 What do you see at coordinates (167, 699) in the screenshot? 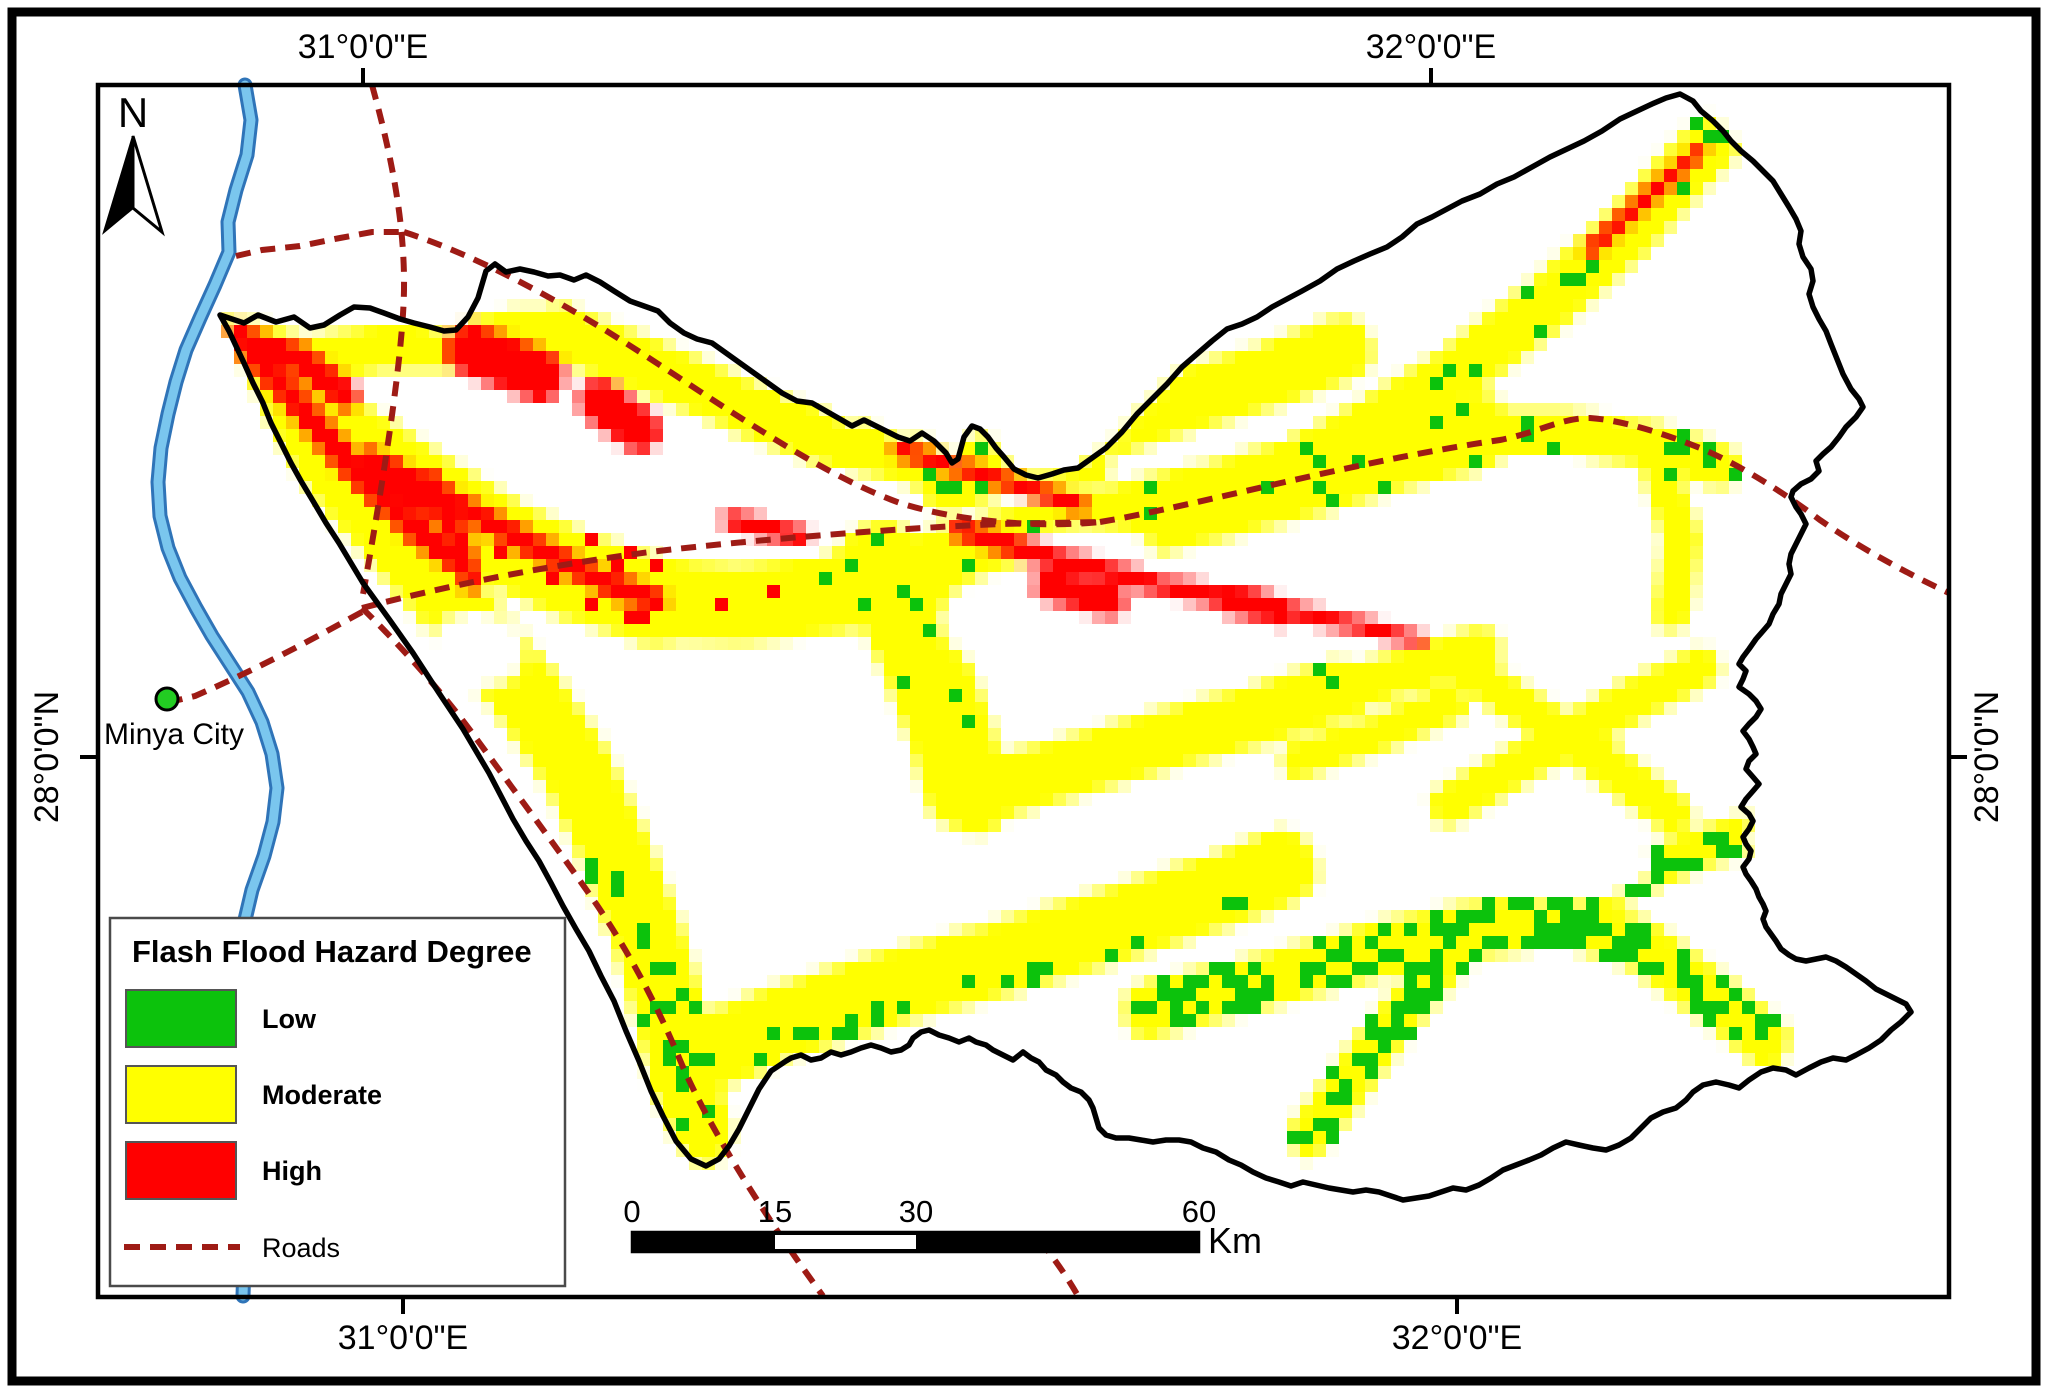
I see `city-dot` at bounding box center [167, 699].